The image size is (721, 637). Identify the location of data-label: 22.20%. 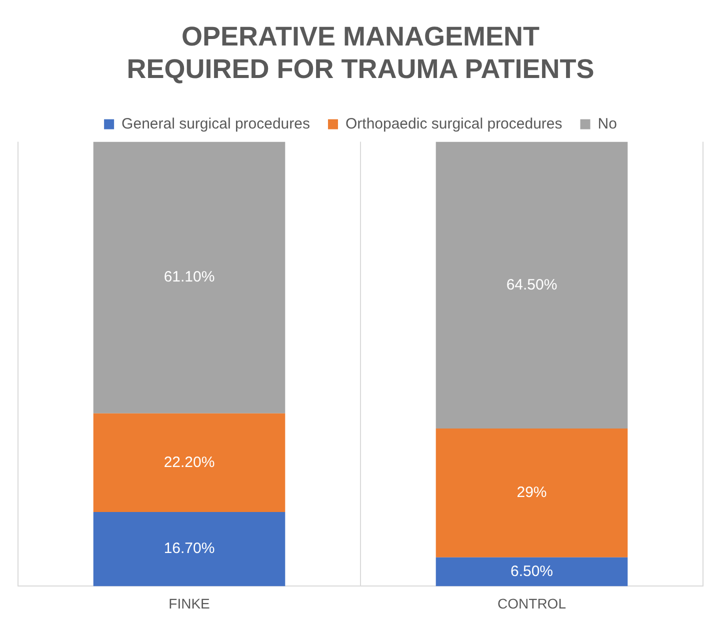
(189, 462).